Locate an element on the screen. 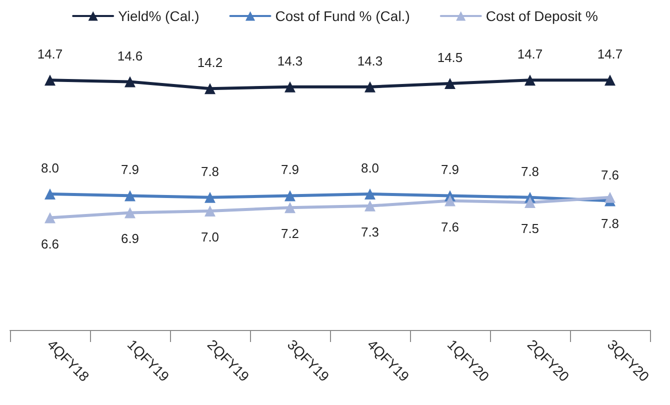  legend-label: Cost of Fund % (Cal.) is located at coordinates (342, 16).